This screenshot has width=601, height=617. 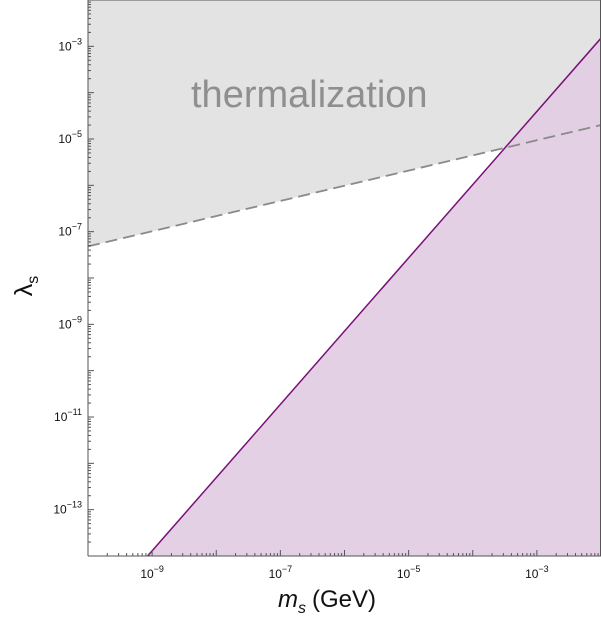 What do you see at coordinates (159, 569) in the screenshot?
I see `x-tick-exponent: −9` at bounding box center [159, 569].